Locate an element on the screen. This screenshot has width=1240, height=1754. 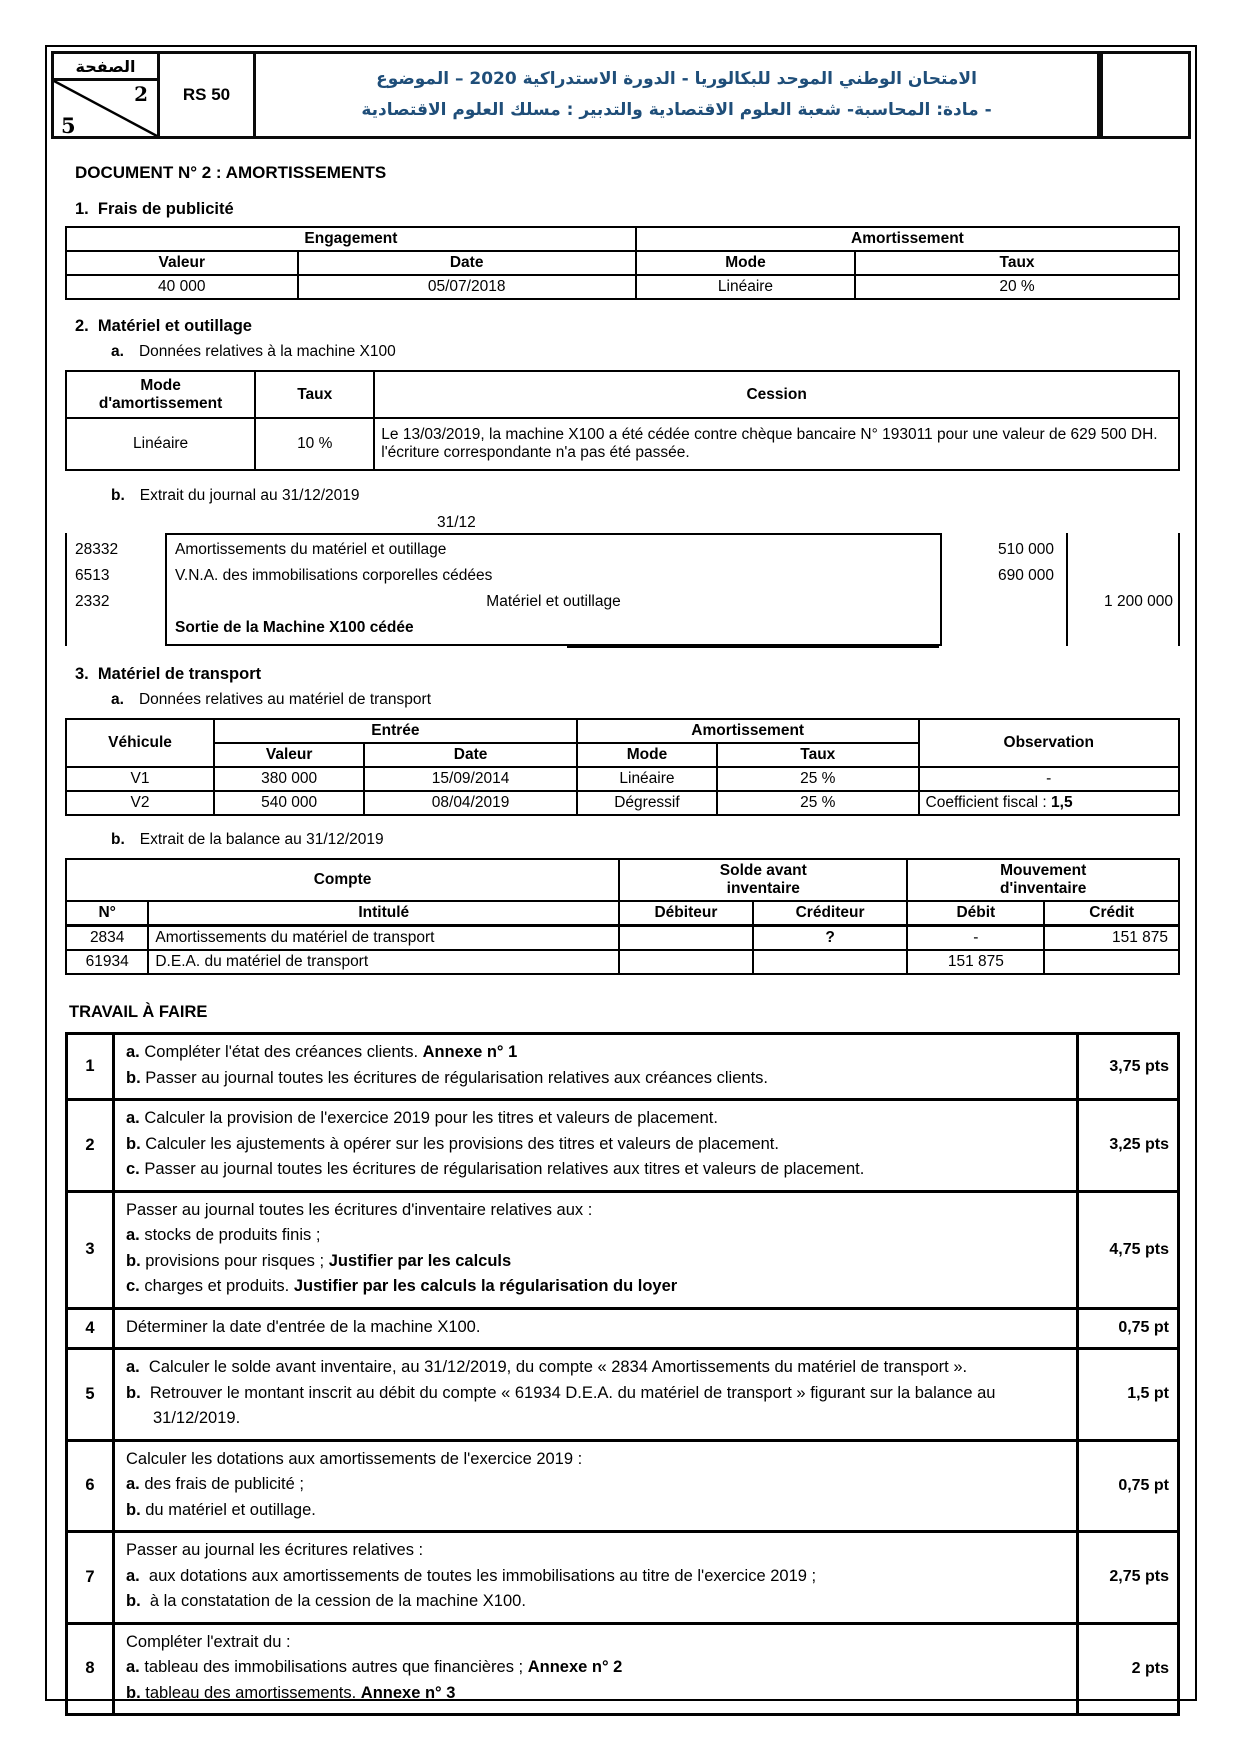
bal-crediteur: ? is located at coordinates (830, 937).